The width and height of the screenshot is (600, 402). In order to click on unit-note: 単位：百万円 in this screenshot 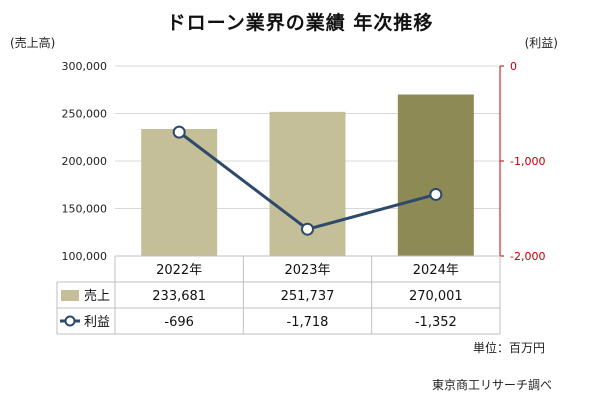, I will do `click(508, 348)`.